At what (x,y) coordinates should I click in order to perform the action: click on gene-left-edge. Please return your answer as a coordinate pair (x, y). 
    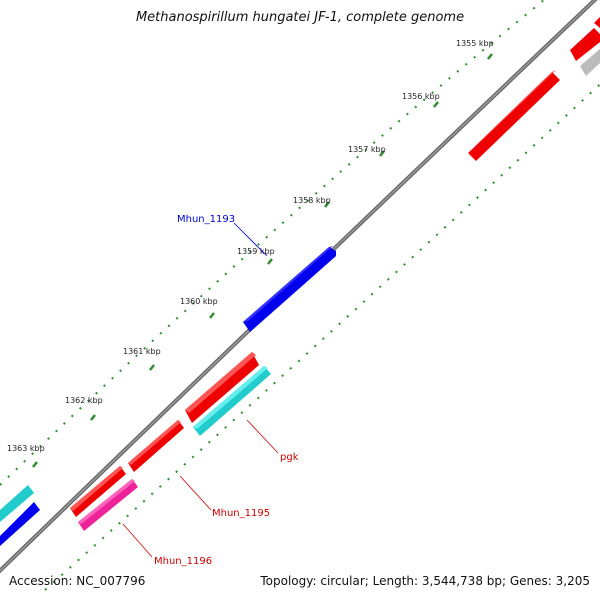
    Looking at the image, I should click on (20, 515).